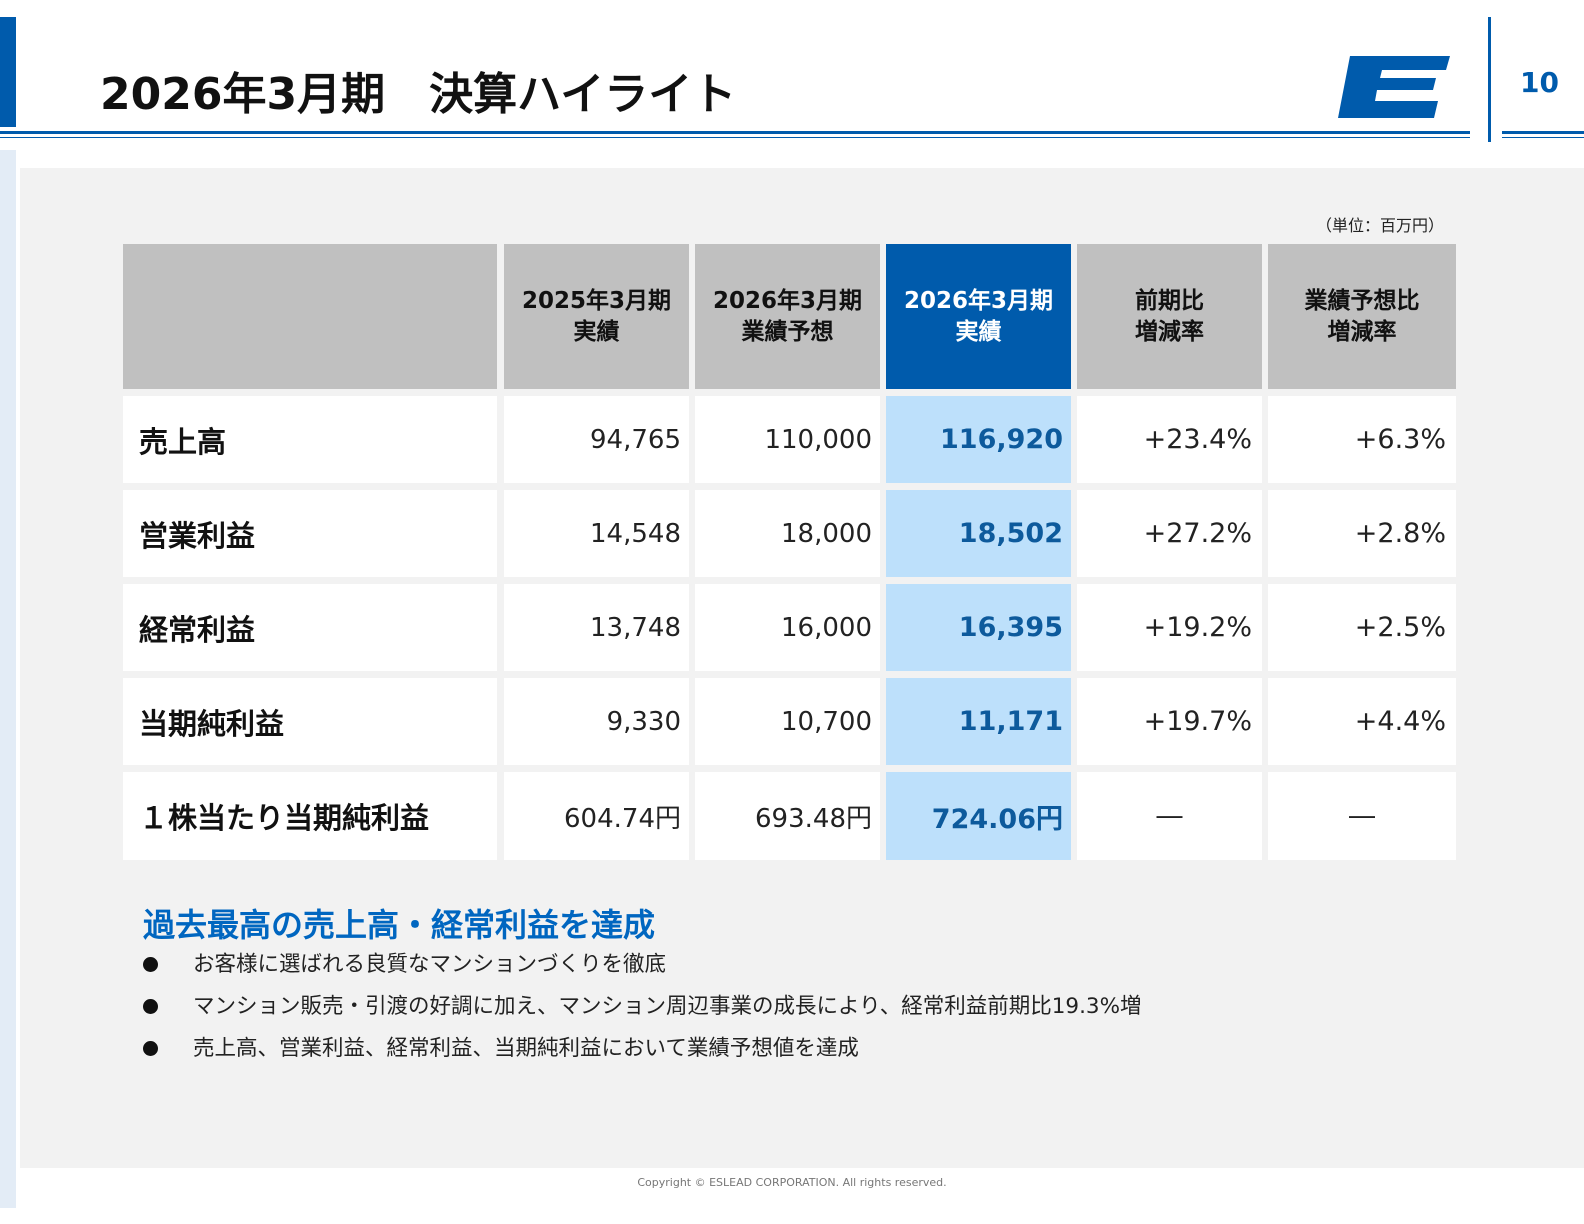 The width and height of the screenshot is (1584, 1224). I want to click on table-header-actual: 2026年3月期 実績, so click(978, 316).